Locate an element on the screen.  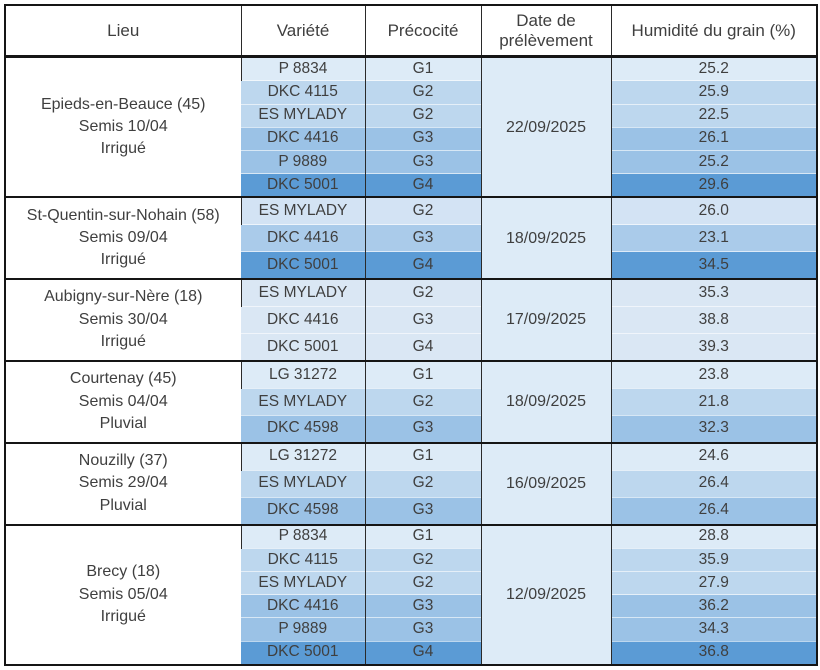
location-cell: Brecy (18) Semis 05/04 Irrigué is located at coordinates (123, 594).